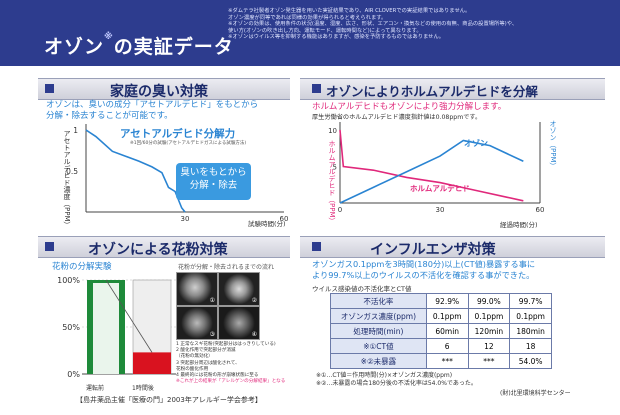 Image resolution: width=620 pixels, height=415 pixels. Describe the element at coordinates (217, 376) in the screenshot. I see `pollen-step: 4 最終的には花粉の形が崩壊状態に至る` at that location.